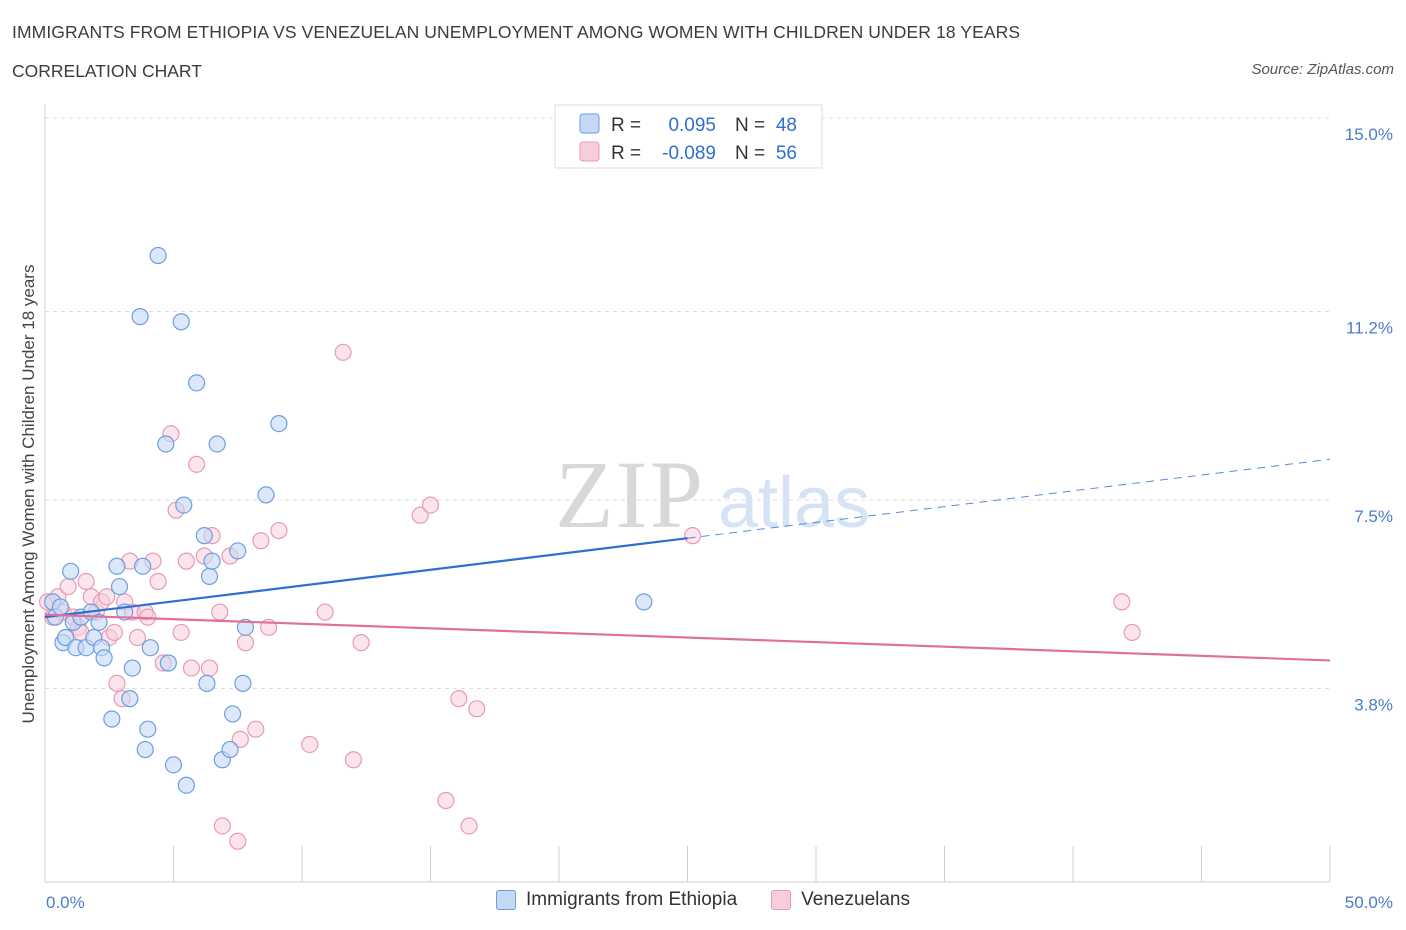 The width and height of the screenshot is (1406, 930). Describe the element at coordinates (692, 125) in the screenshot. I see `legend-r-value-1: 0.095` at that location.